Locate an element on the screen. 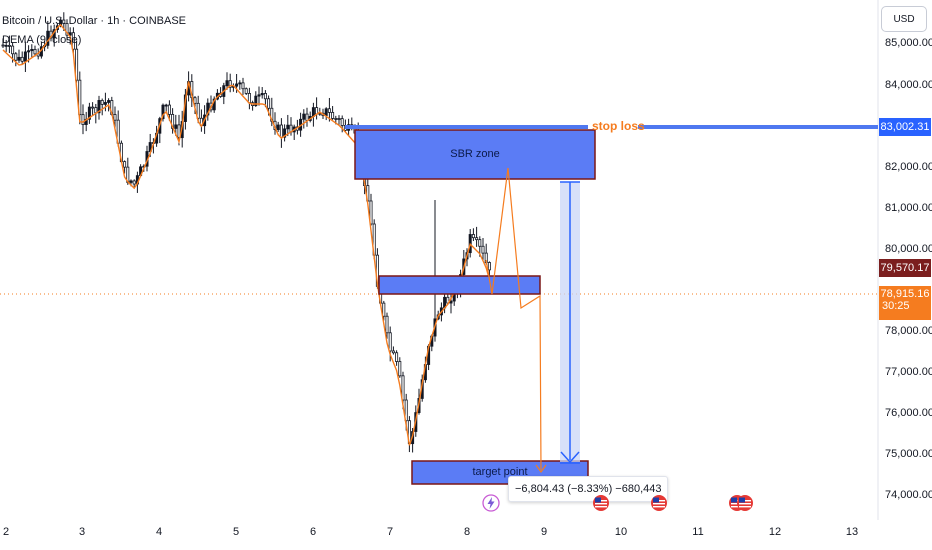  last-price-value: 78,915.16 is located at coordinates (905, 294).